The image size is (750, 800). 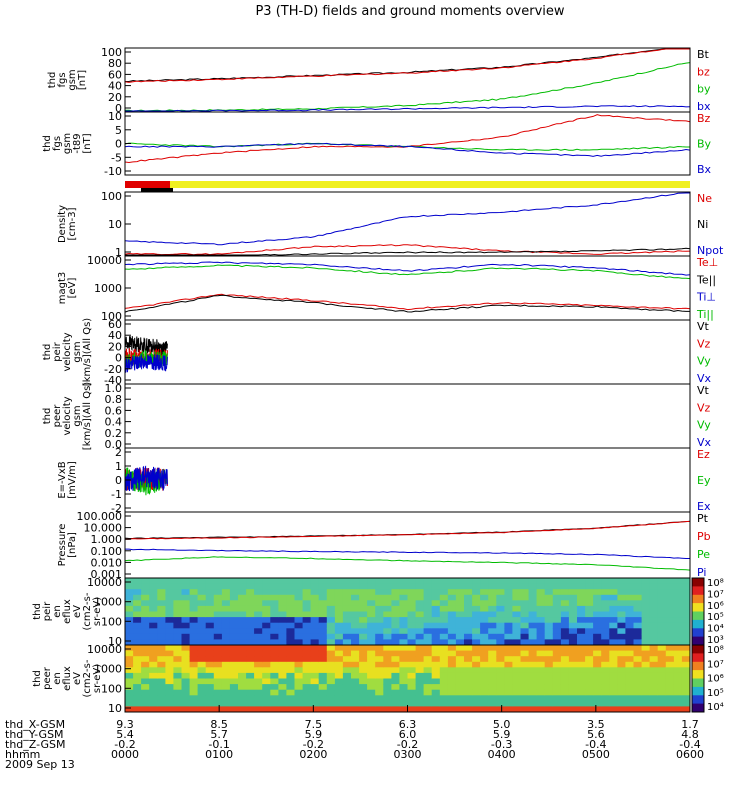 What do you see at coordinates (407, 149) in the screenshot?
I see `series-Bx` at bounding box center [407, 149].